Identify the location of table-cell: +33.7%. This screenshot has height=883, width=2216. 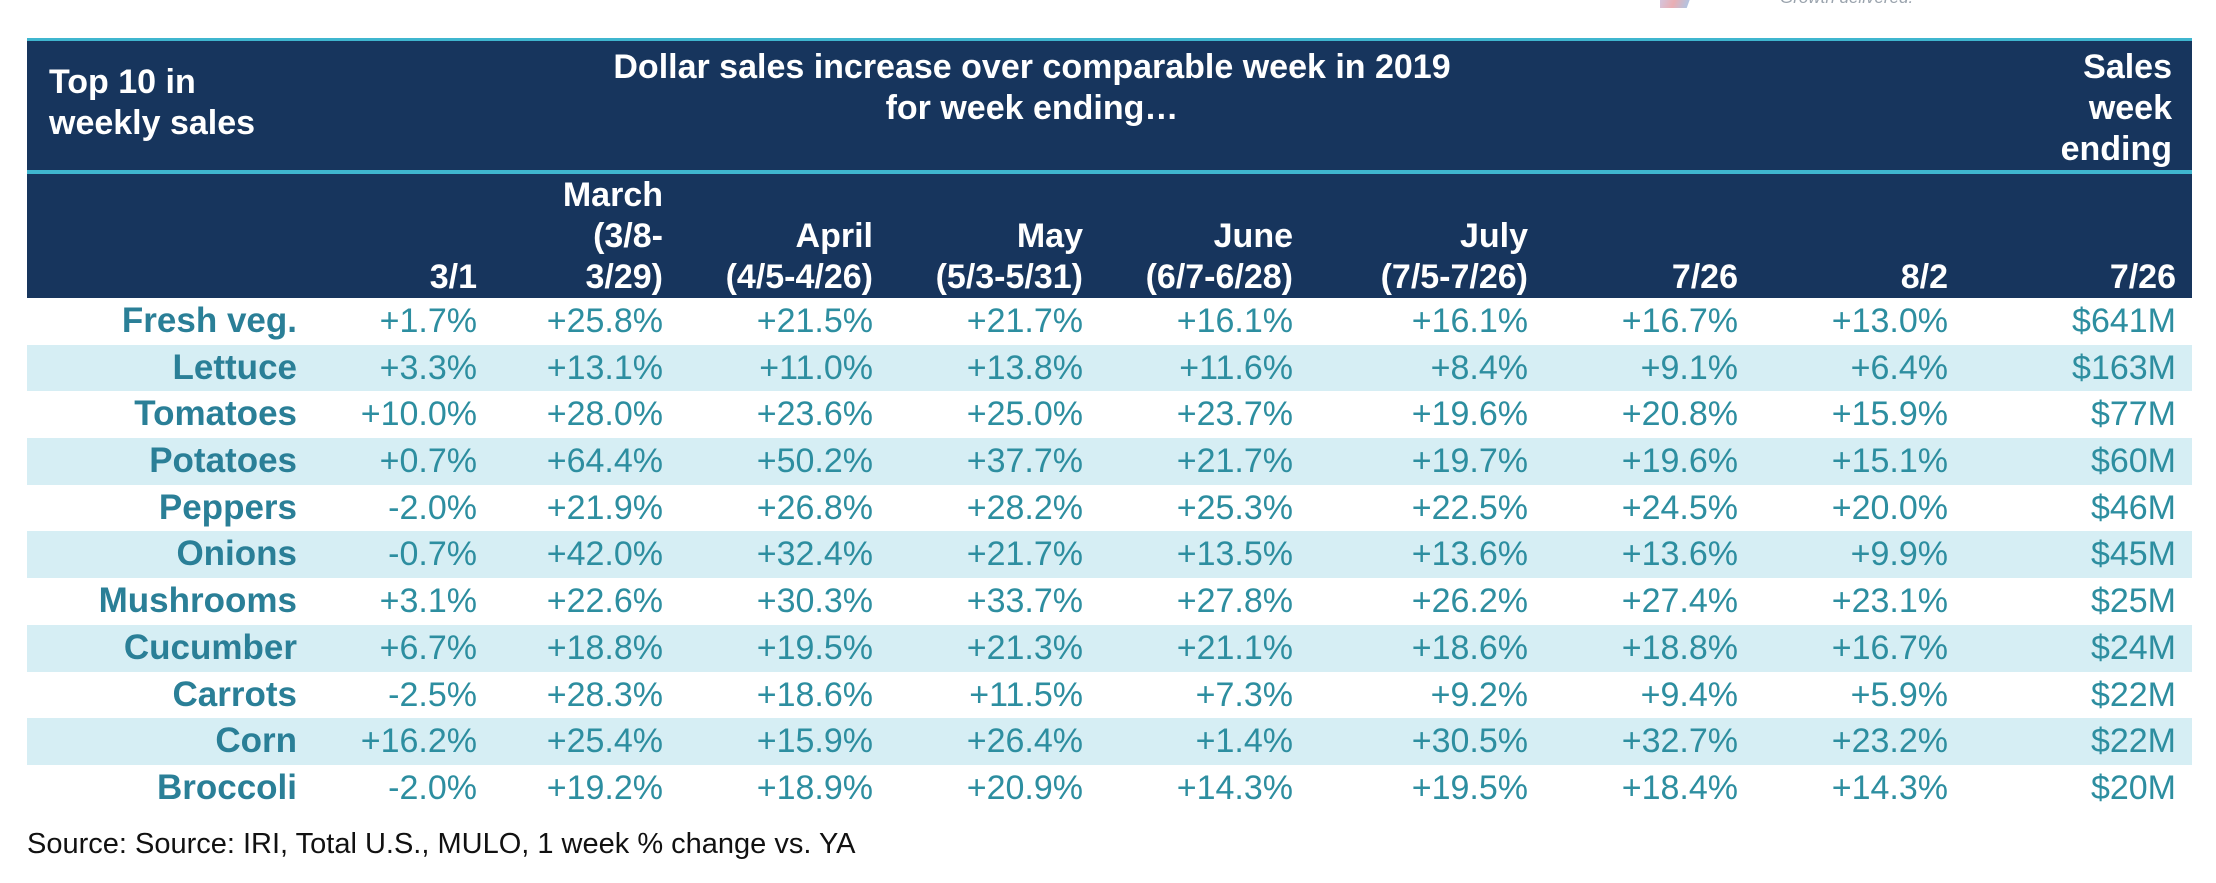
(1024, 601).